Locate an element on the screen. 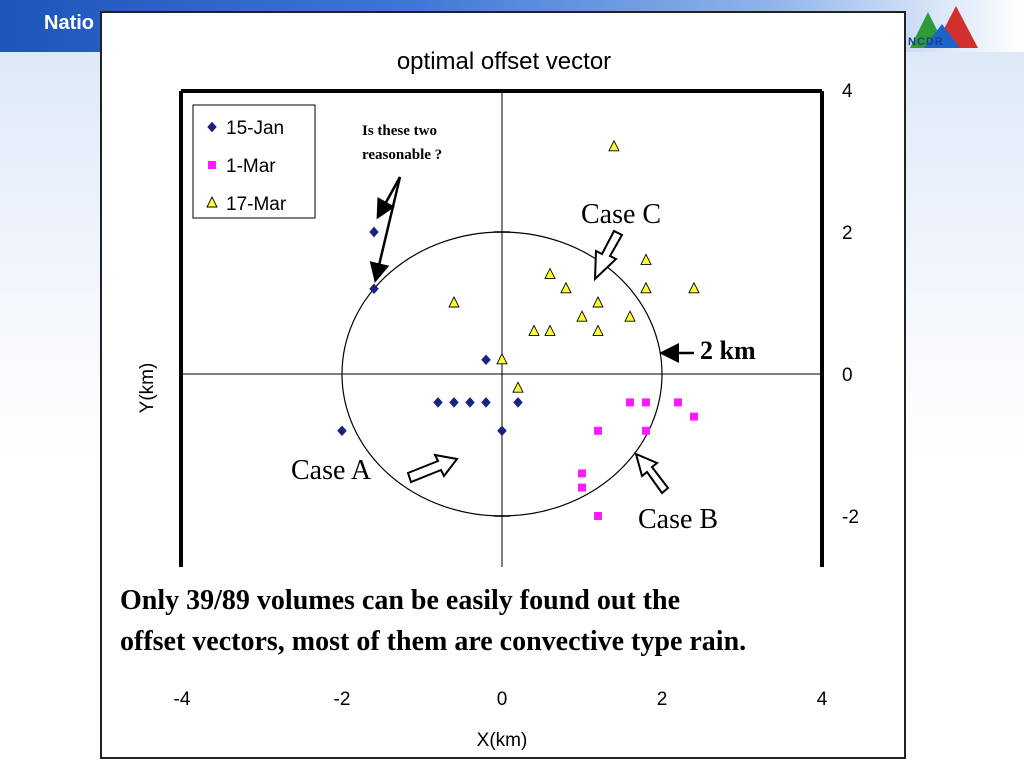 The image size is (1024, 768). x-tick-label: 4 is located at coordinates (822, 699).